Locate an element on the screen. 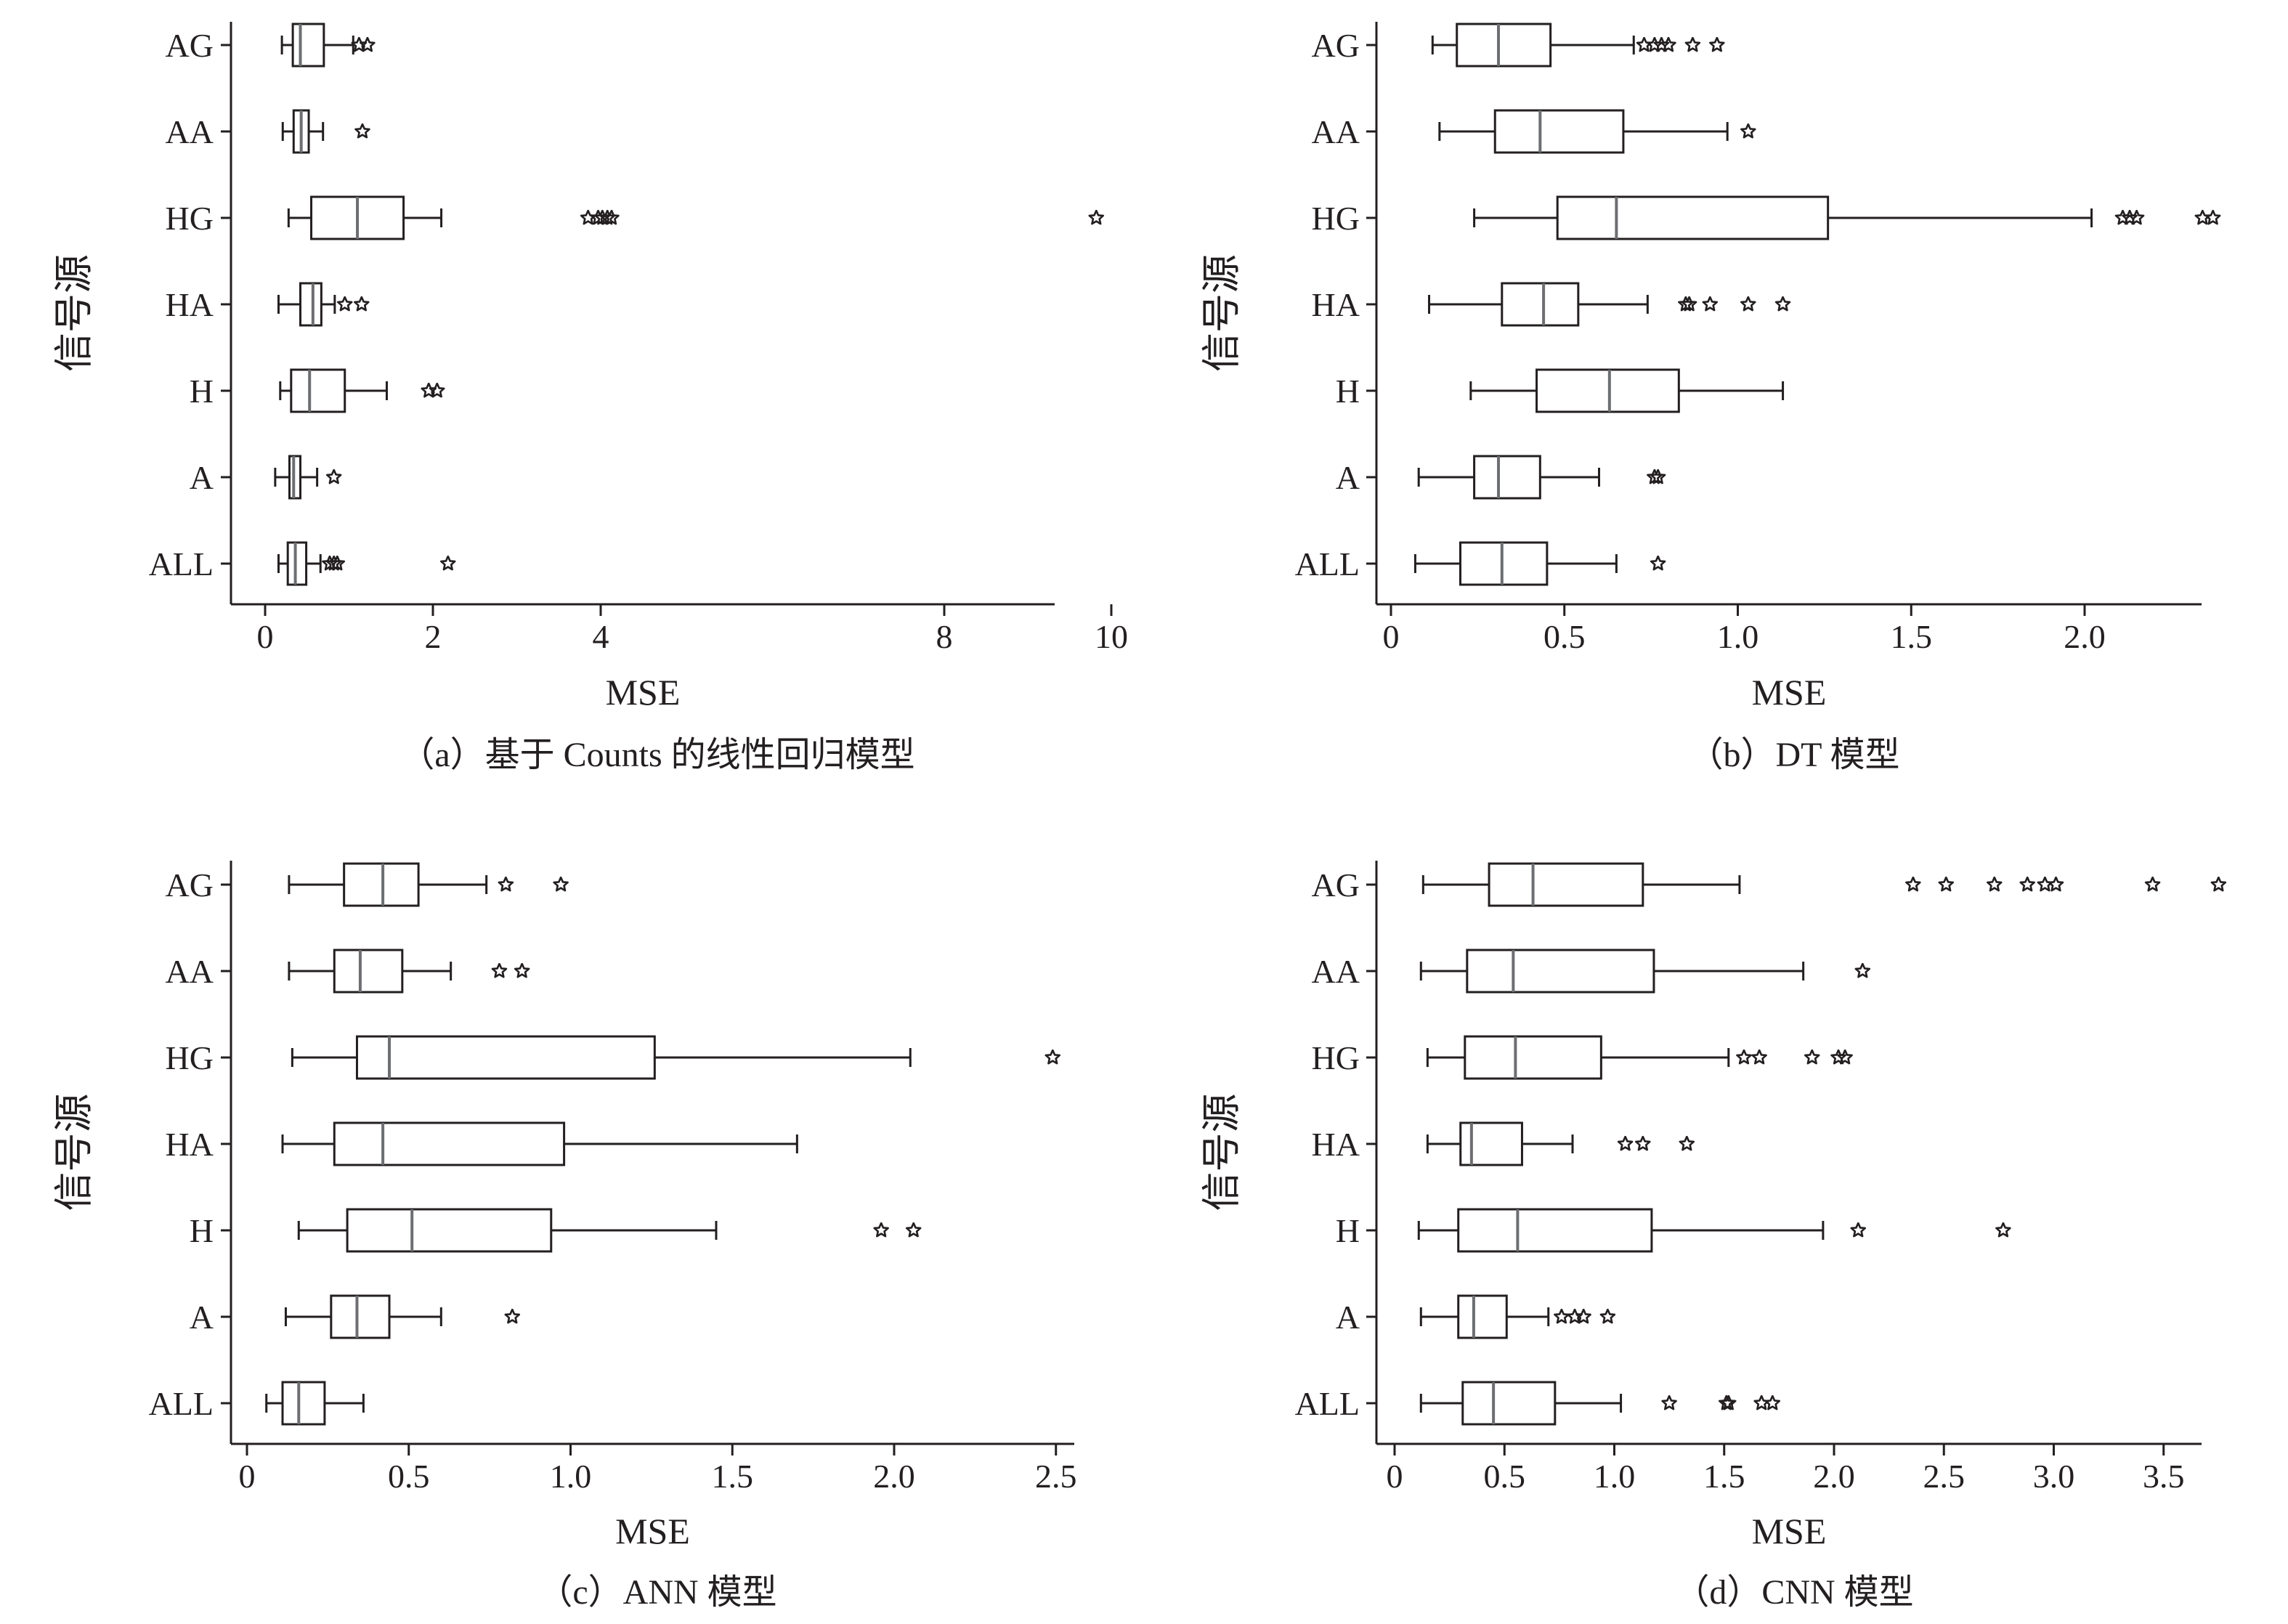 The height and width of the screenshot is (1624, 2288). x-tick-label: 0.5 is located at coordinates (409, 1476).